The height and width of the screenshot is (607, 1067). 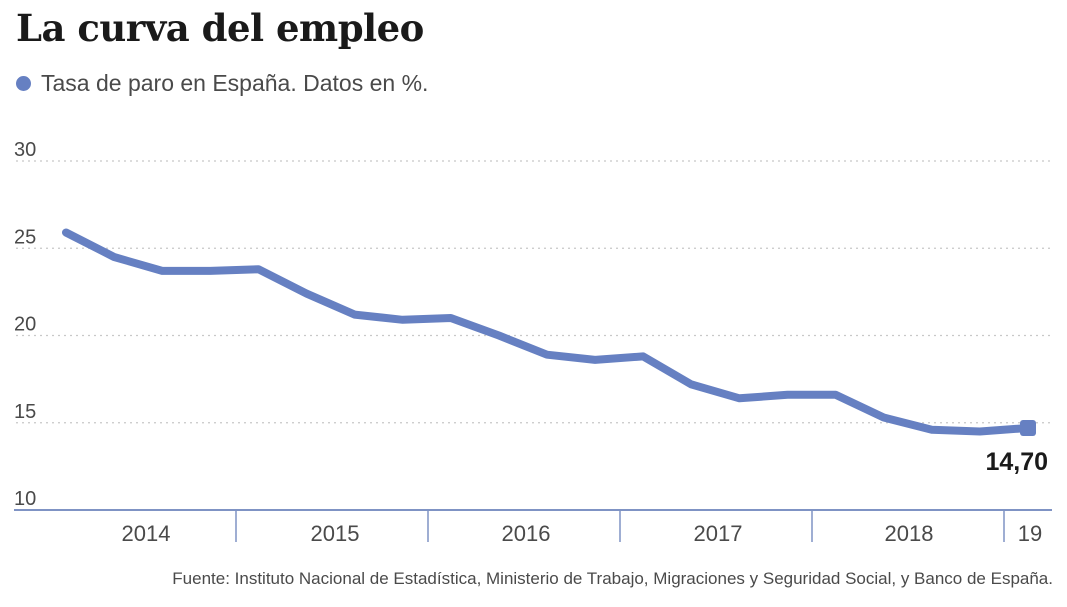 What do you see at coordinates (1030, 533) in the screenshot?
I see `x-tick-label: 19` at bounding box center [1030, 533].